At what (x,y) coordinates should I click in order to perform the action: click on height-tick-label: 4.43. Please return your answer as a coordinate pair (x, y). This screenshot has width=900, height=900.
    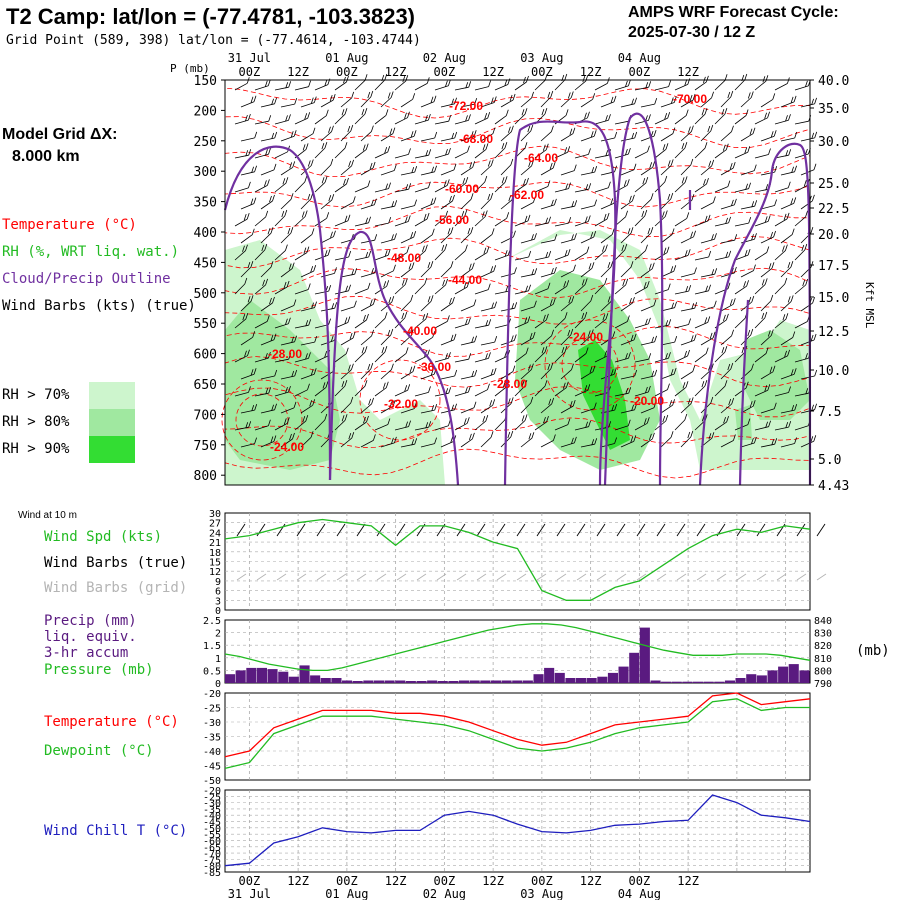
    Looking at the image, I should click on (833, 486).